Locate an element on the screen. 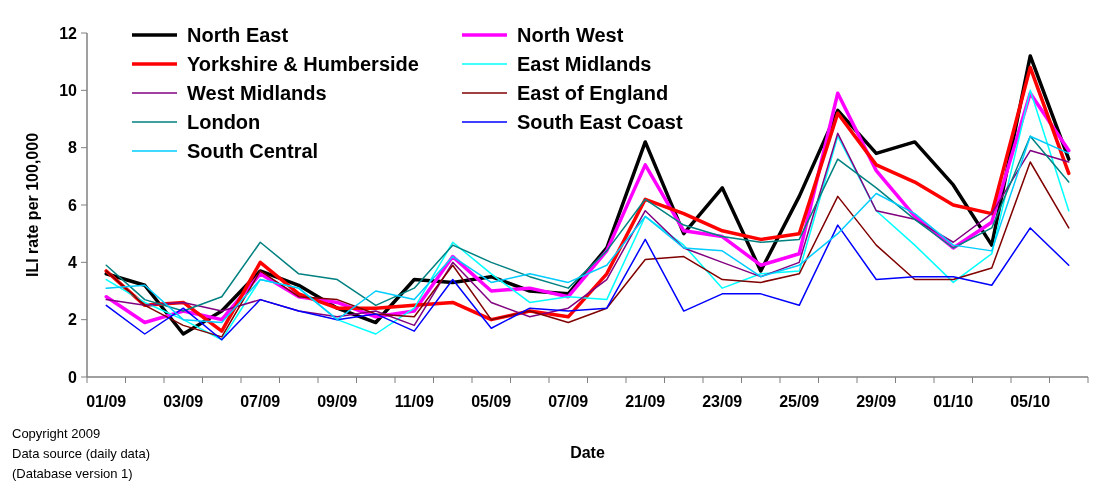 The image size is (1096, 488). x-tick-label: 29/09 is located at coordinates (876, 401).